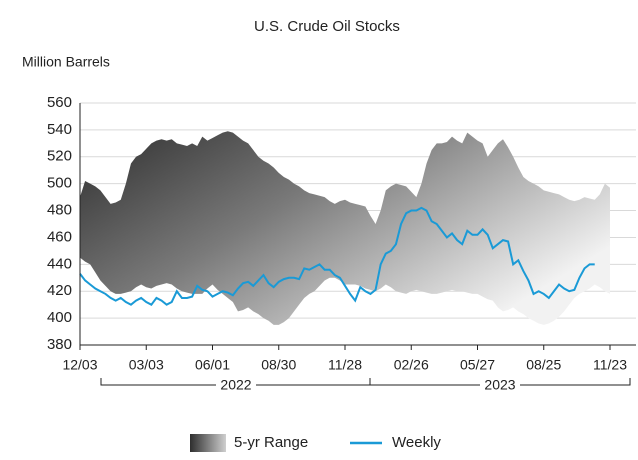  Describe the element at coordinates (59, 183) in the screenshot. I see `y-tick-label: 500` at that location.